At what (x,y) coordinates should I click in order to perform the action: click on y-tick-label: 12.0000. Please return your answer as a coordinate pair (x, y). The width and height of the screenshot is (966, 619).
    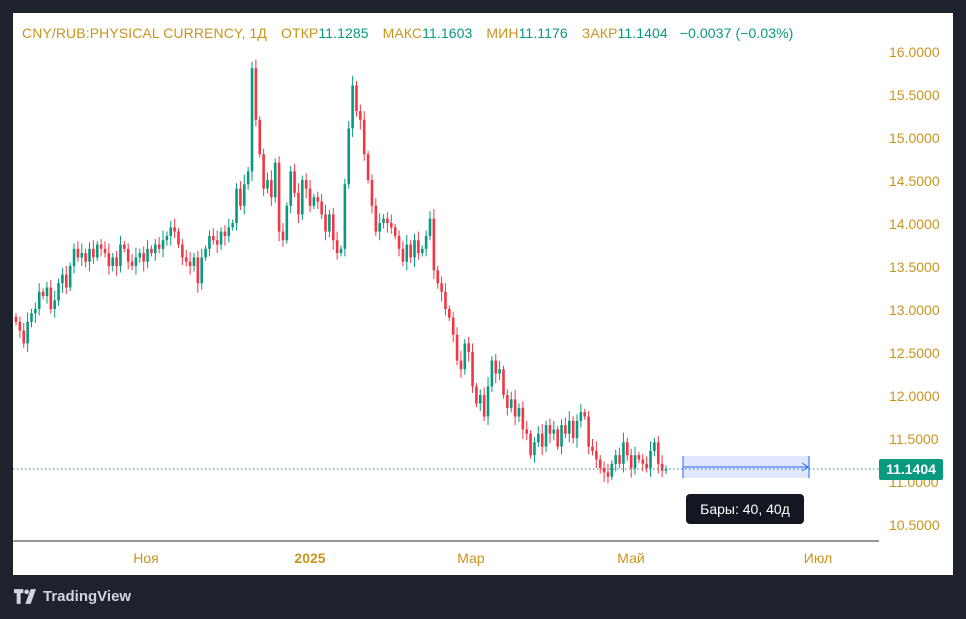
    Looking at the image, I should click on (914, 396).